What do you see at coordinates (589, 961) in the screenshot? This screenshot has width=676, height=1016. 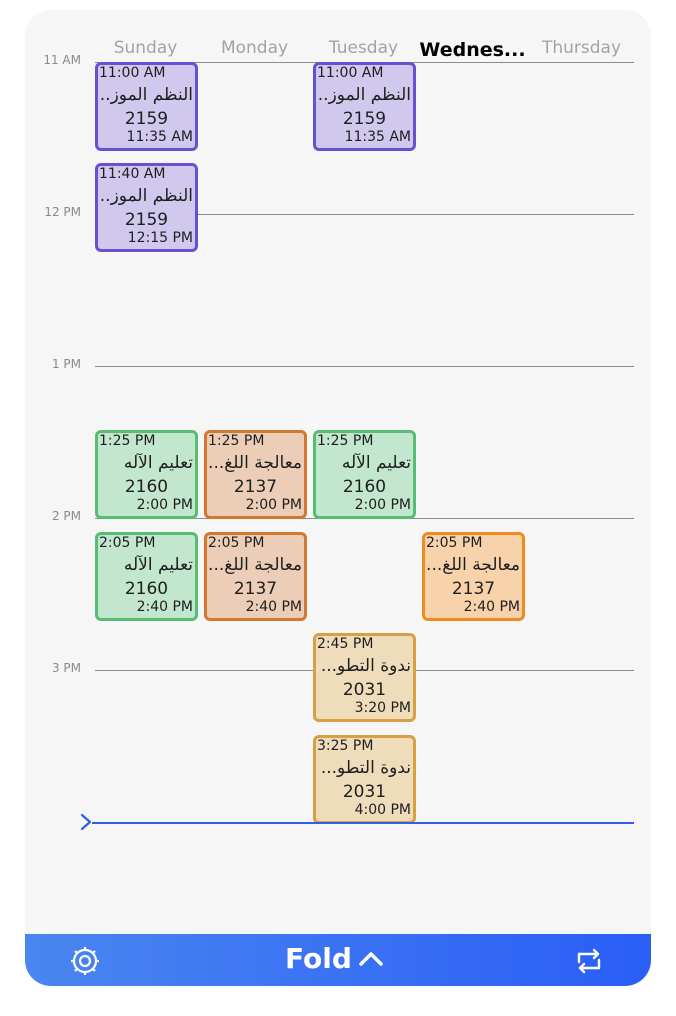 I see `repeat-icon` at bounding box center [589, 961].